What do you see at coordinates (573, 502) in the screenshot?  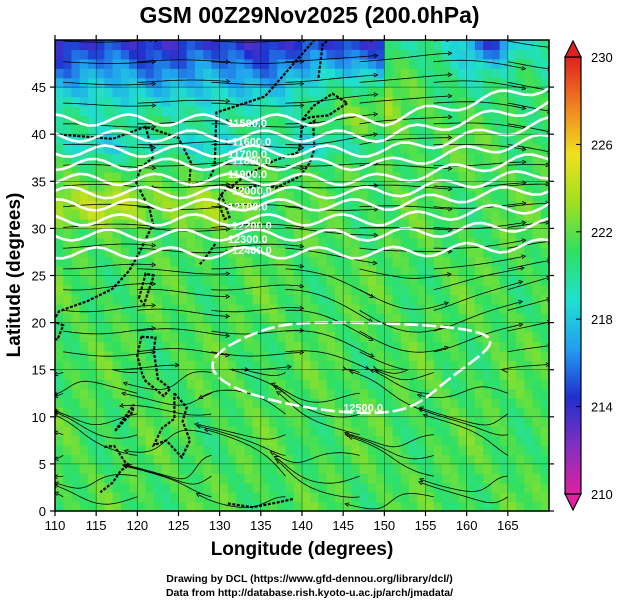 I see `colorbar-min-arrow` at bounding box center [573, 502].